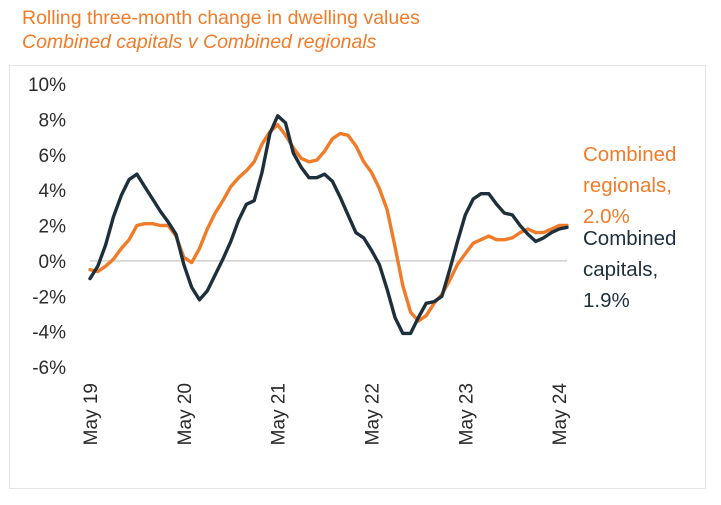  What do you see at coordinates (373, 414) in the screenshot?
I see `x-tick-label: May 22` at bounding box center [373, 414].